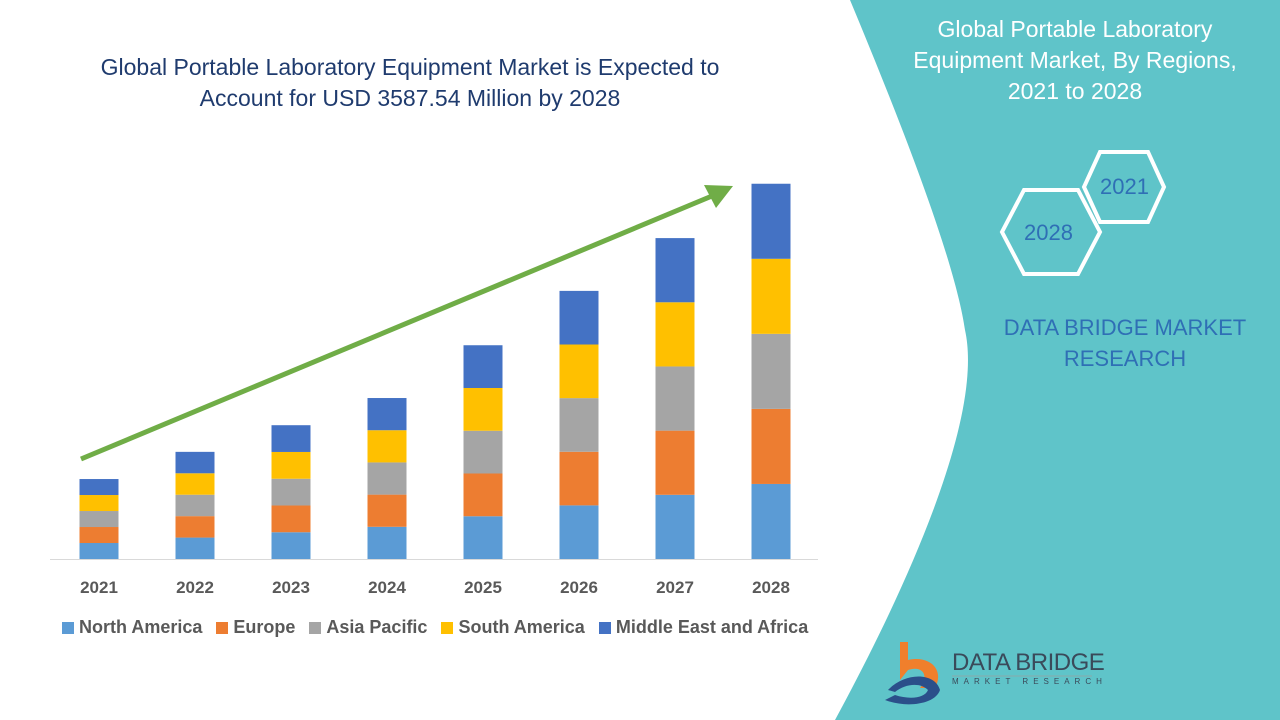  Describe the element at coordinates (377, 627) in the screenshot. I see `legend-label: Asia Pacific` at that location.